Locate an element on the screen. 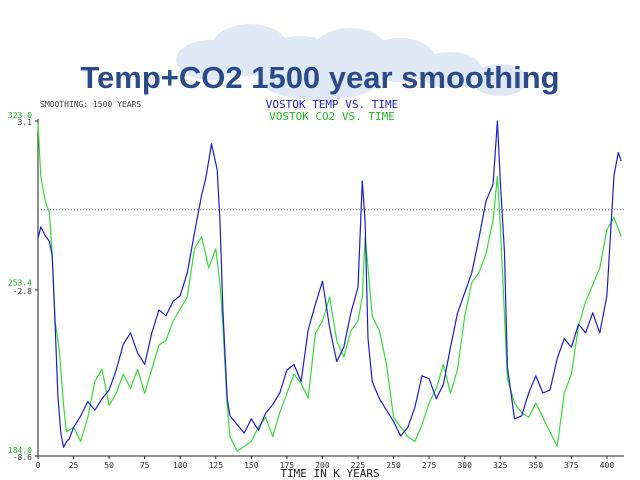 The width and height of the screenshot is (640, 480). cloud-decoration is located at coordinates (352, 62).